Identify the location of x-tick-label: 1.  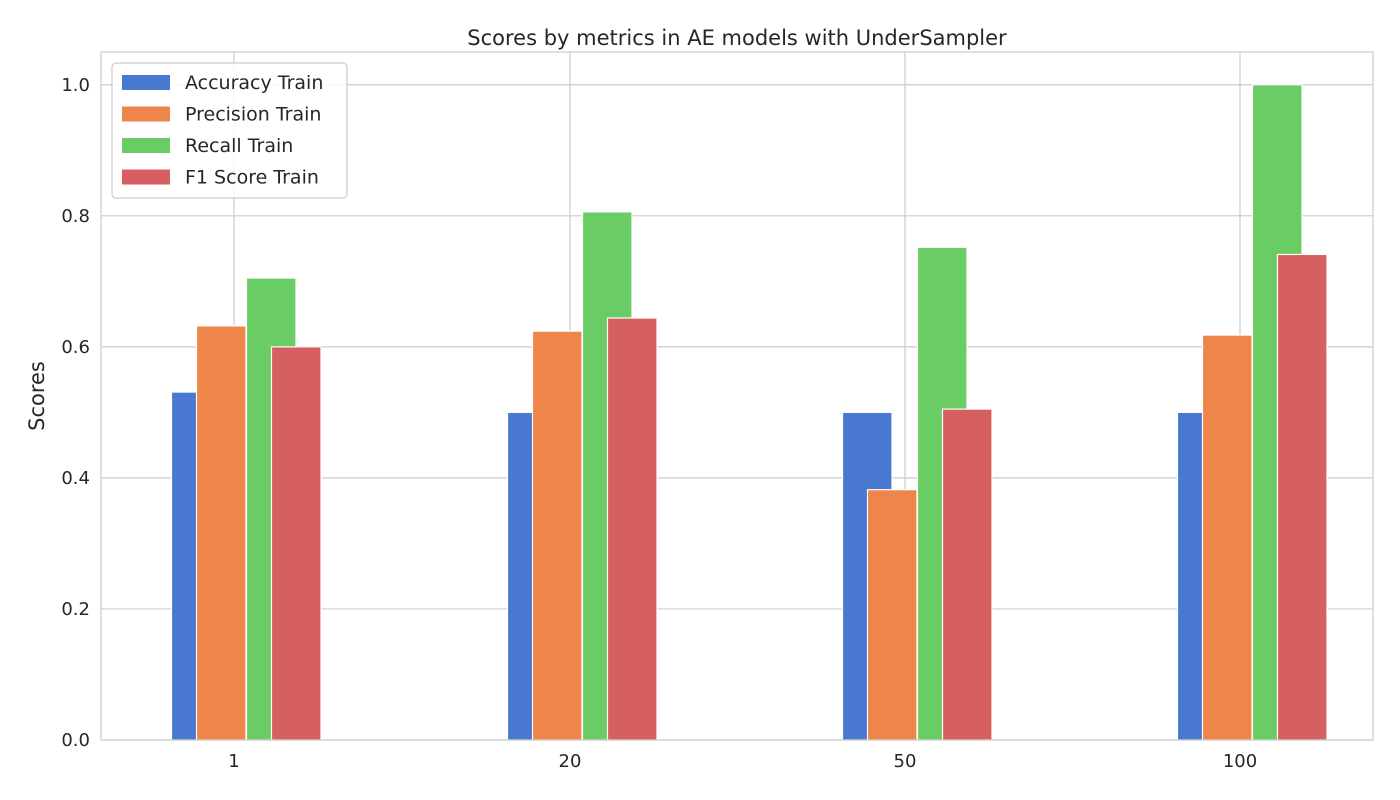
(233, 761).